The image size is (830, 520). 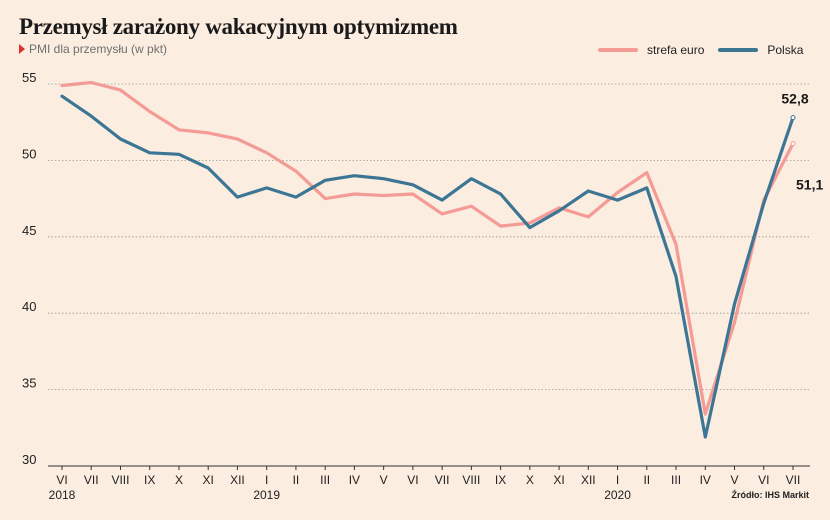 What do you see at coordinates (29, 383) in the screenshot?
I see `y-tick-label: 35` at bounding box center [29, 383].